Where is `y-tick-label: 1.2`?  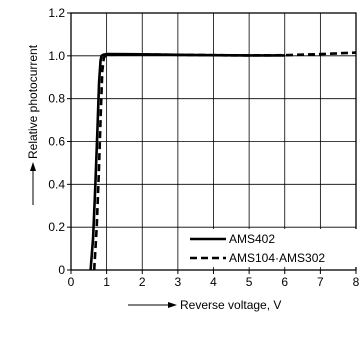 y-tick-label: 1.2 is located at coordinates (56, 13).